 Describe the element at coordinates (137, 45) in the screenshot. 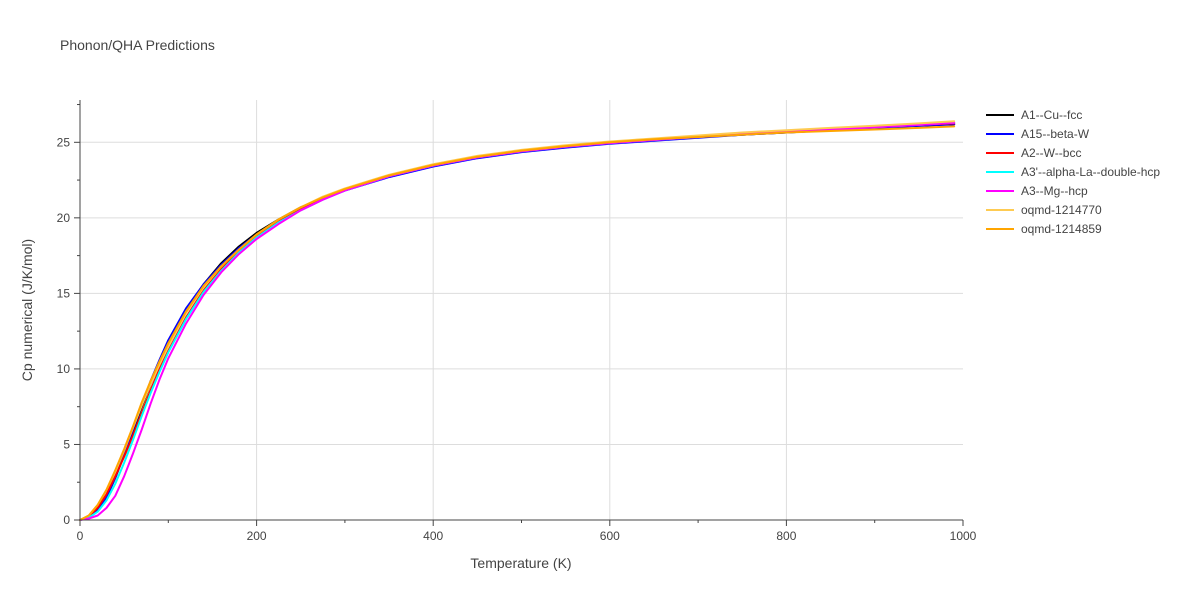

I see `chart-title: Phonon/QHA Predictions` at that location.